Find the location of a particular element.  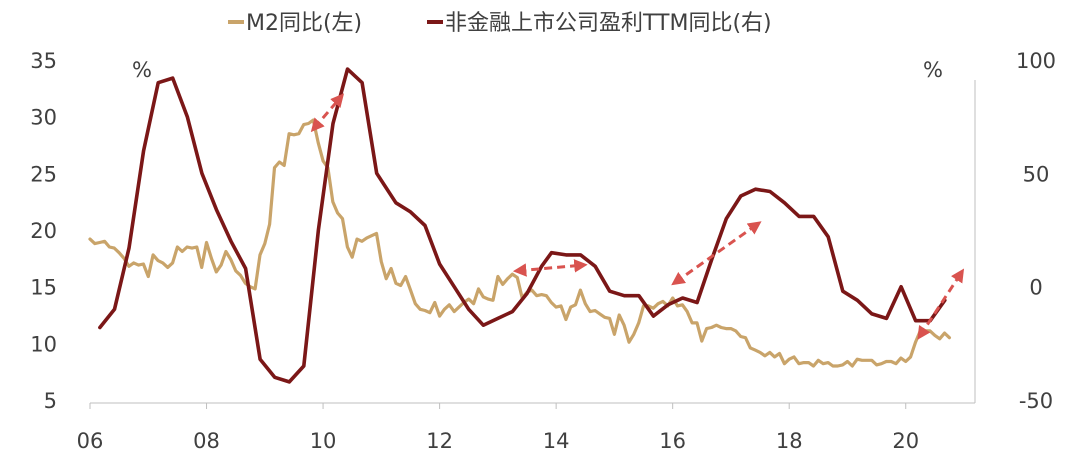

left-tick-label: 15 is located at coordinates (43, 288).